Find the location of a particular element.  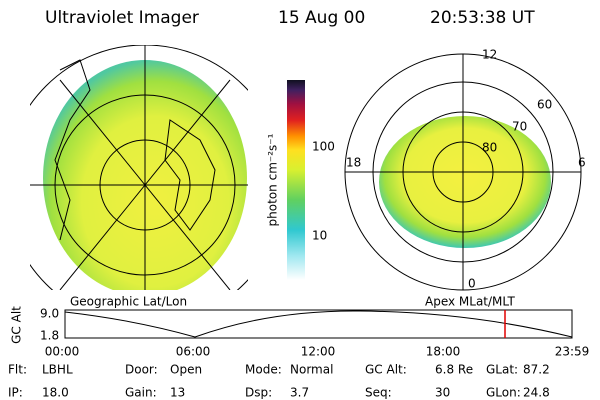

mlt-label: 18 is located at coordinates (353, 163).